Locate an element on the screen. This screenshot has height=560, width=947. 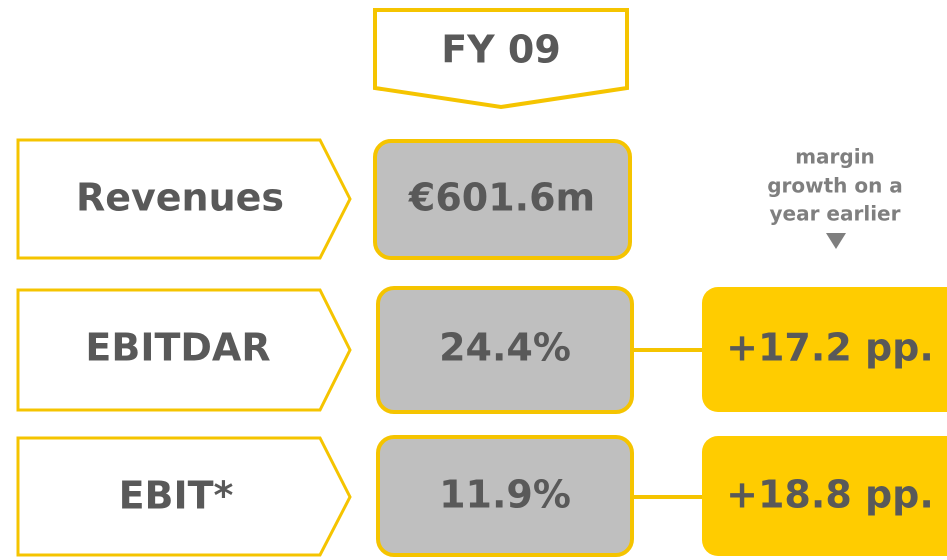
value-text: €601.6m is located at coordinates (501, 198).